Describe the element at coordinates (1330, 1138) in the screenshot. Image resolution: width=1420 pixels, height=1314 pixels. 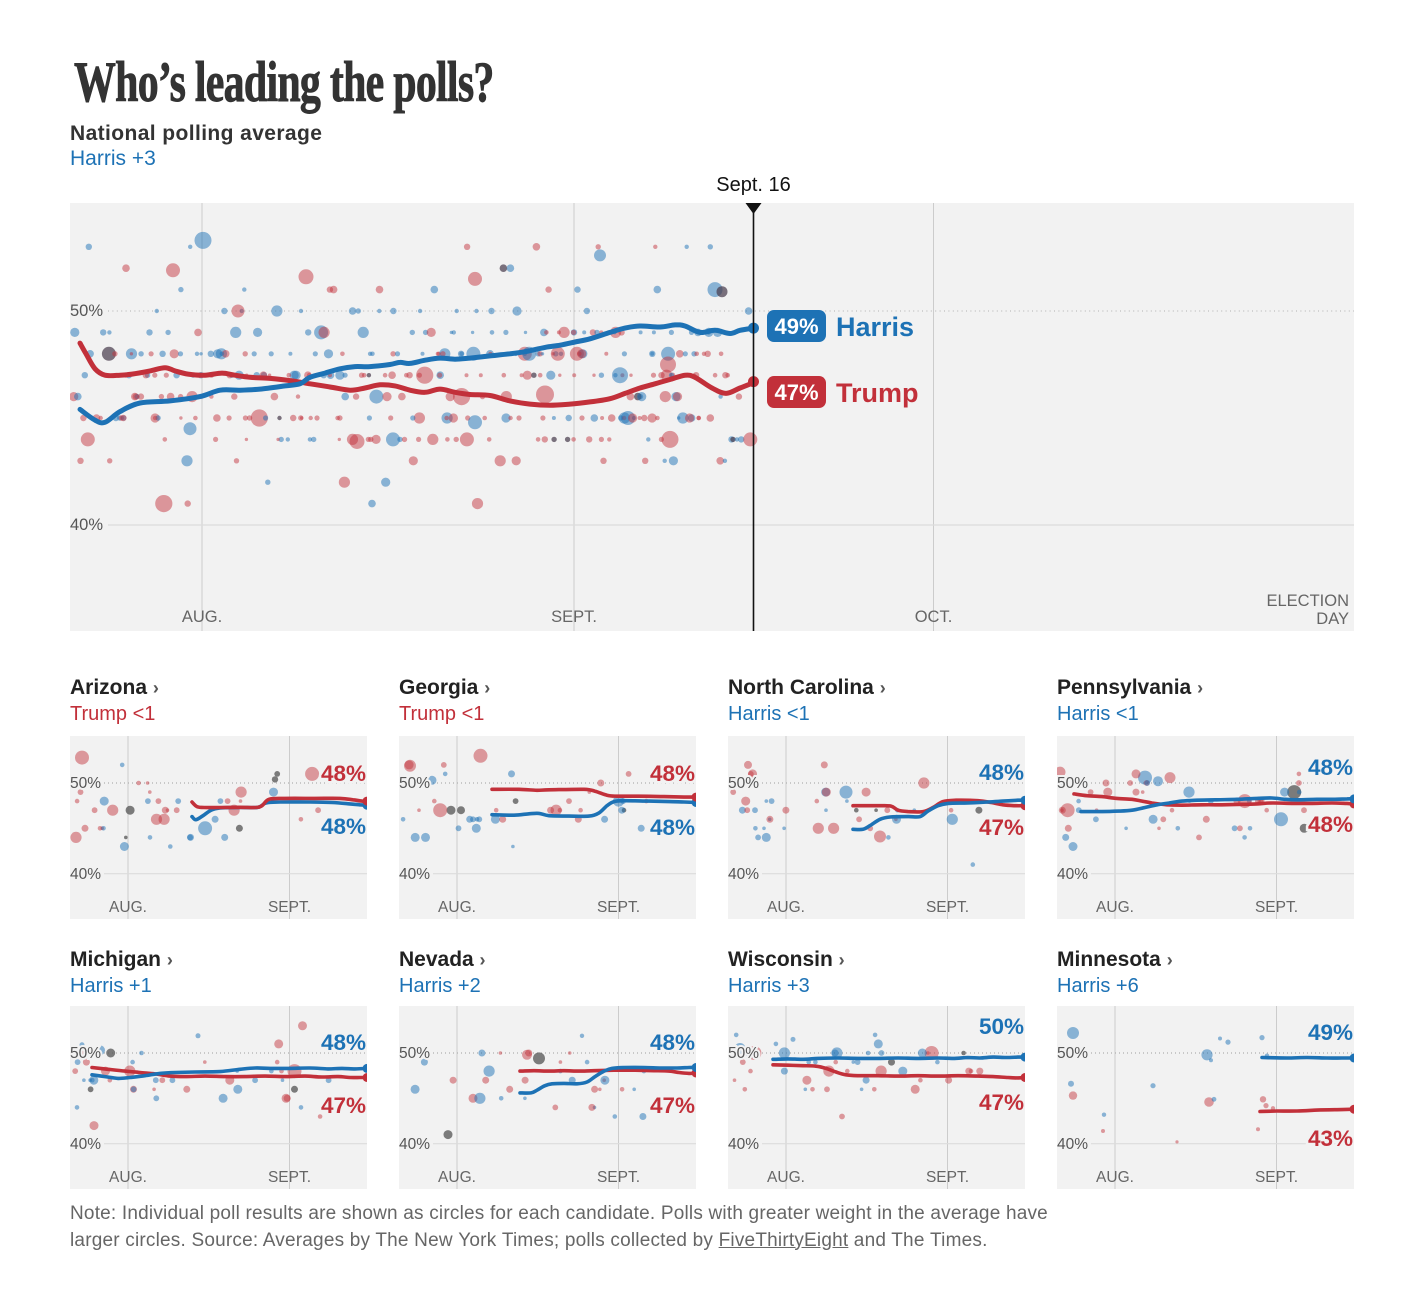
I see `svg-text: 43%` at that location.